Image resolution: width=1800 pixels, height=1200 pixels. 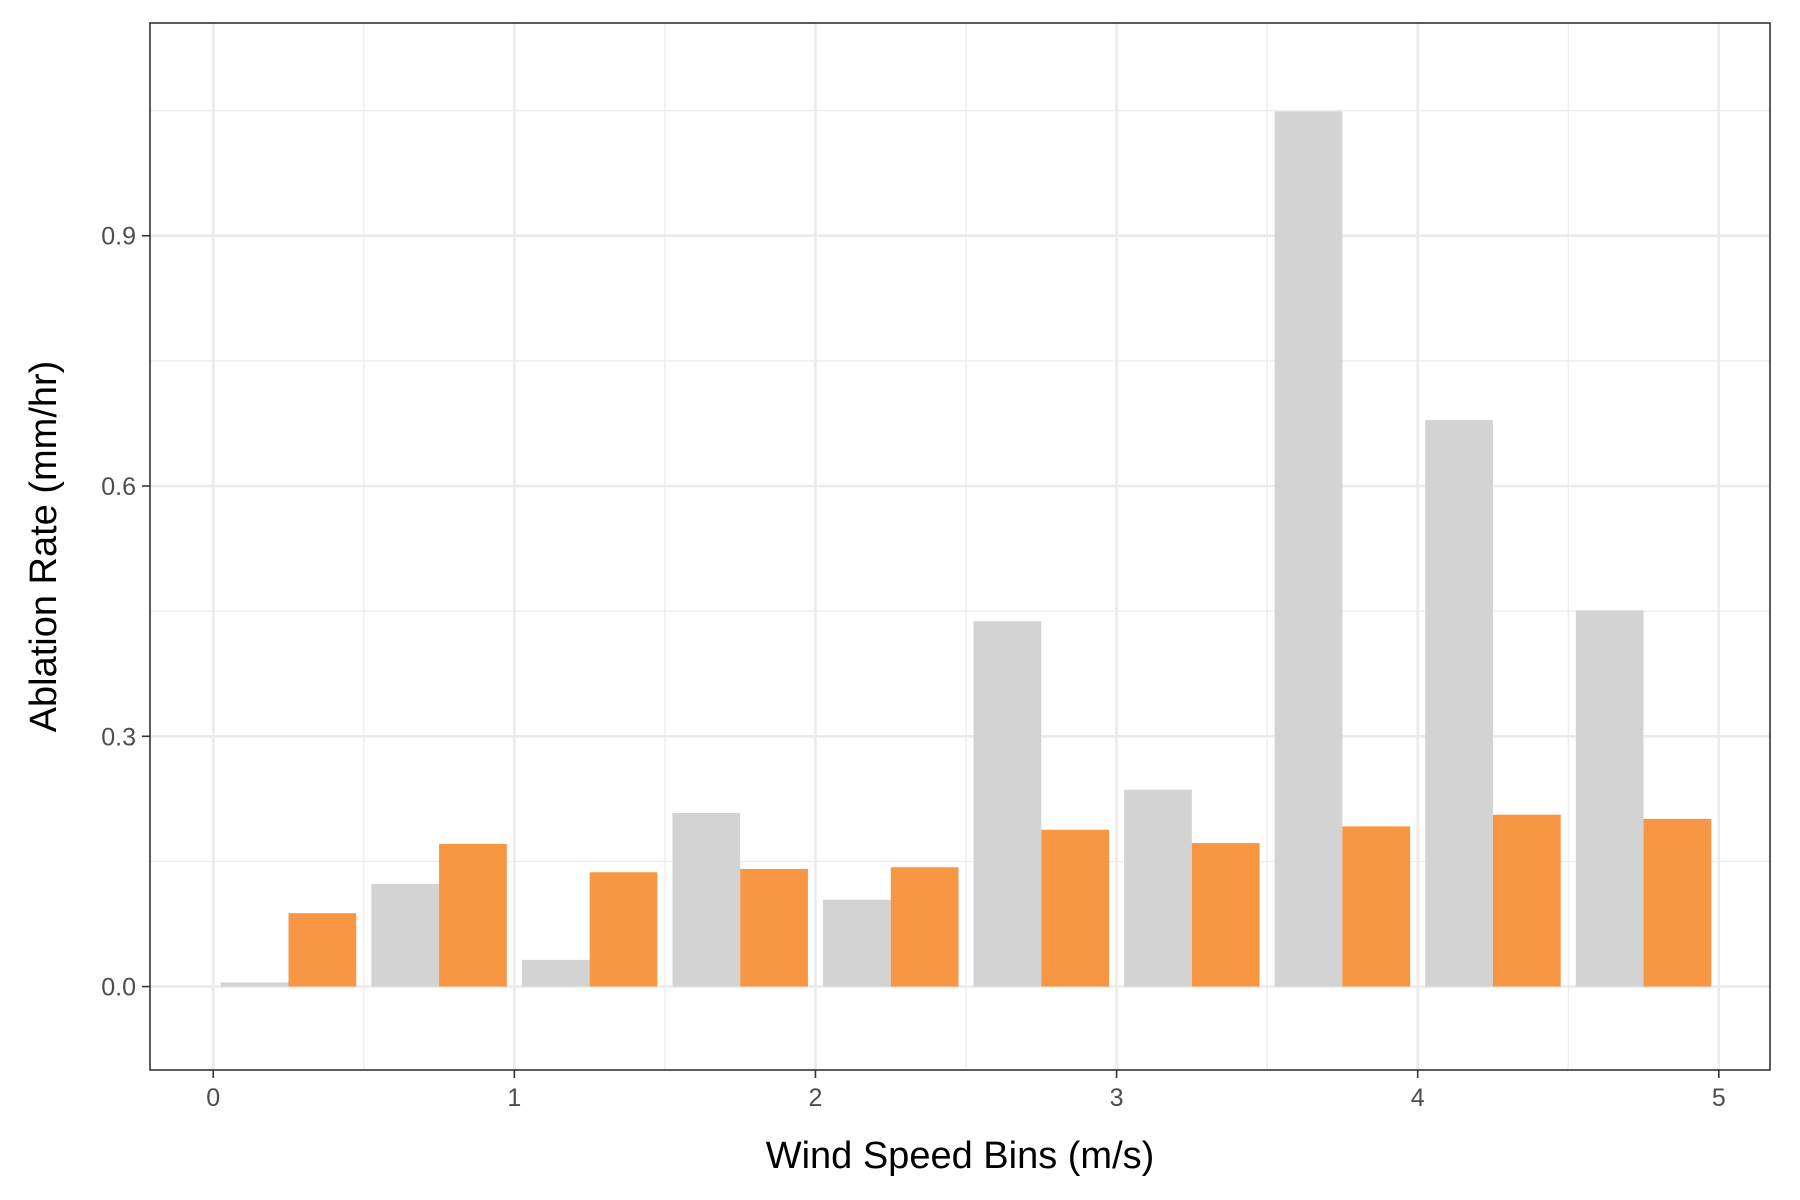 What do you see at coordinates (118, 988) in the screenshot?
I see `y-tick-label: 0.0` at bounding box center [118, 988].